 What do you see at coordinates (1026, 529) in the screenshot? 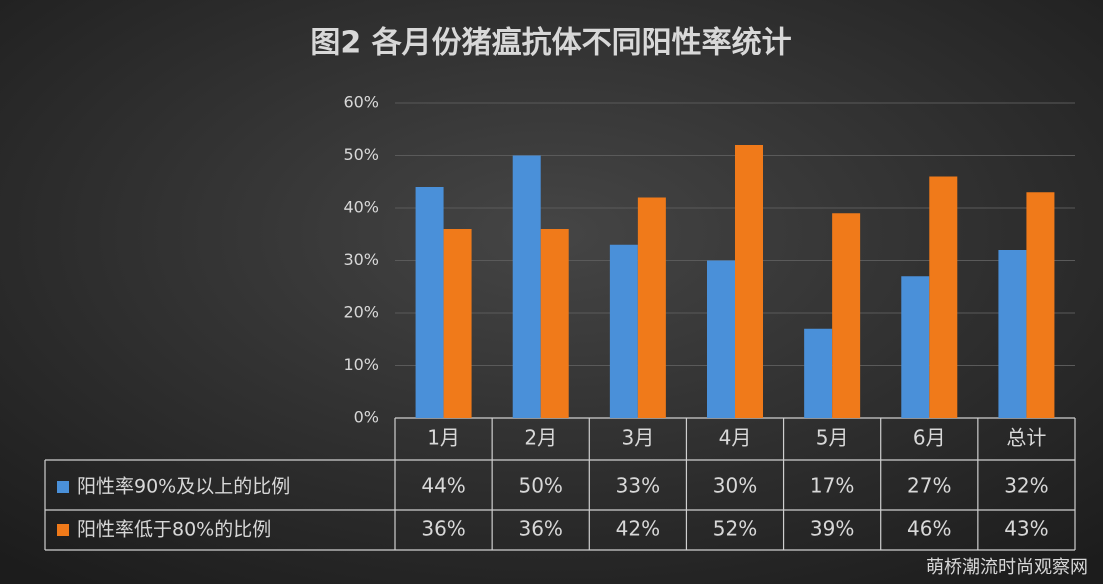
I see `data-label: 43%` at bounding box center [1026, 529].